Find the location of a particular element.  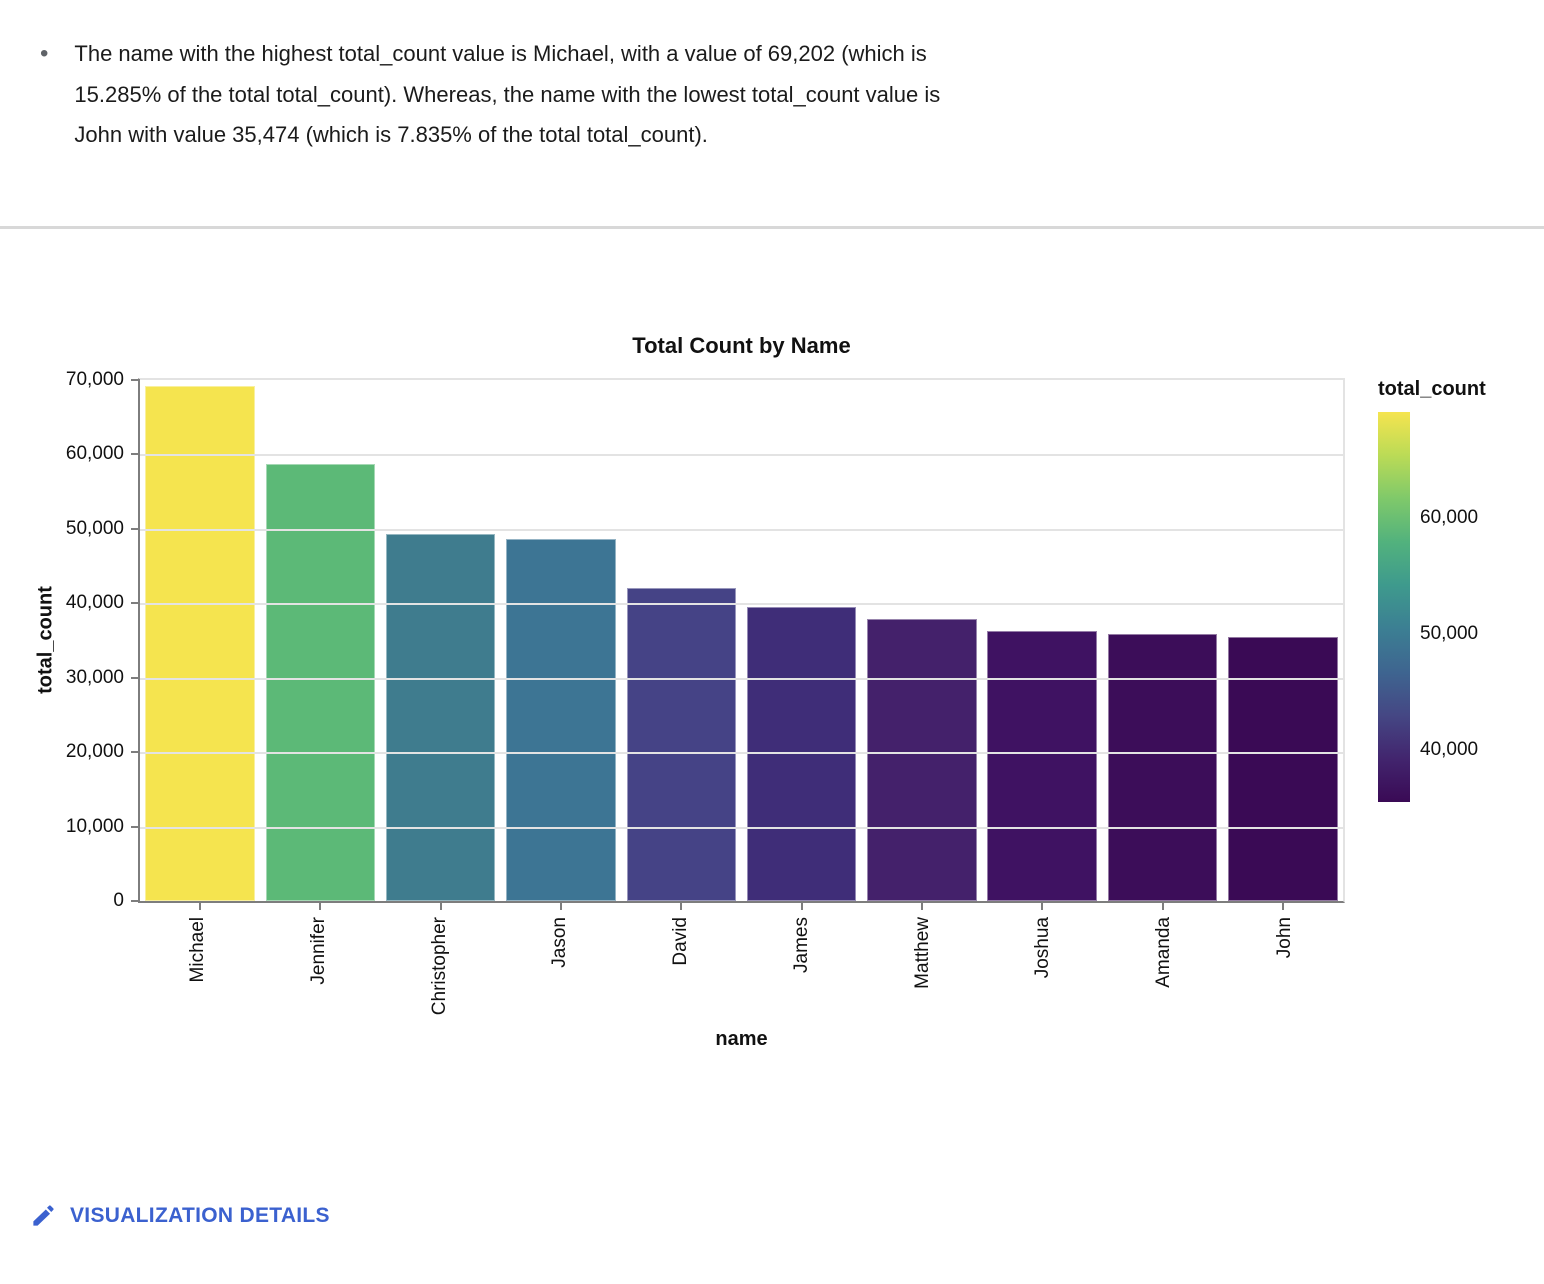

x-tick-label: Amanda is located at coordinates (1163, 952).